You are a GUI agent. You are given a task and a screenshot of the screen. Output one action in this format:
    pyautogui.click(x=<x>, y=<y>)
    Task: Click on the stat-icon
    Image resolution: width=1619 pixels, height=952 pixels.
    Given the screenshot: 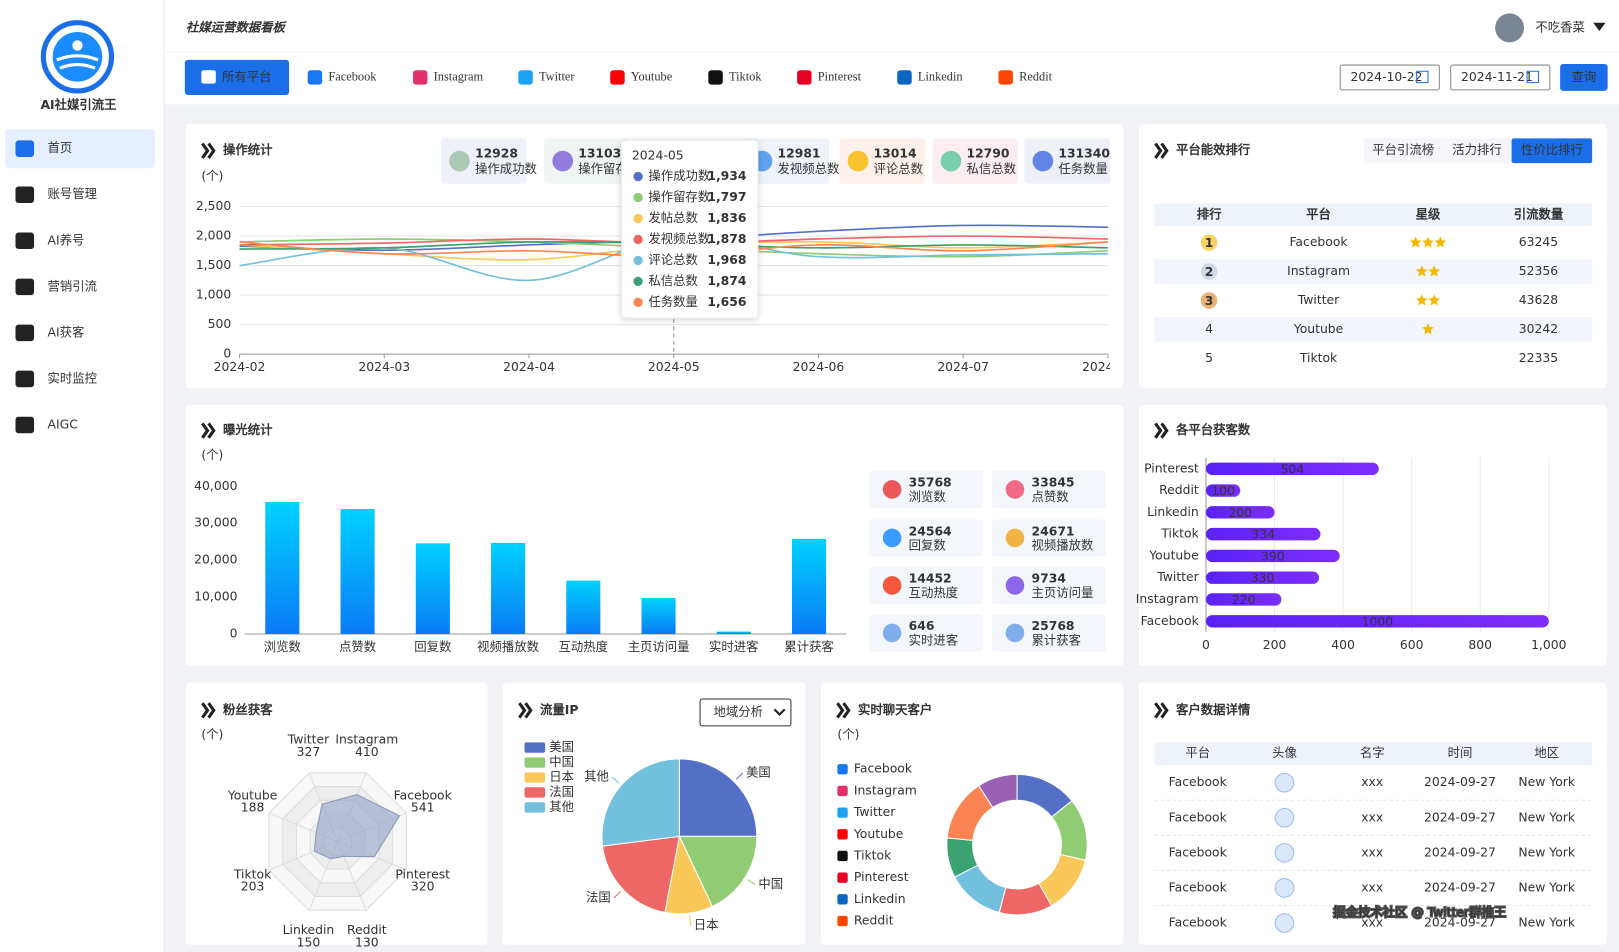 What is the action you would take?
    pyautogui.click(x=459, y=161)
    